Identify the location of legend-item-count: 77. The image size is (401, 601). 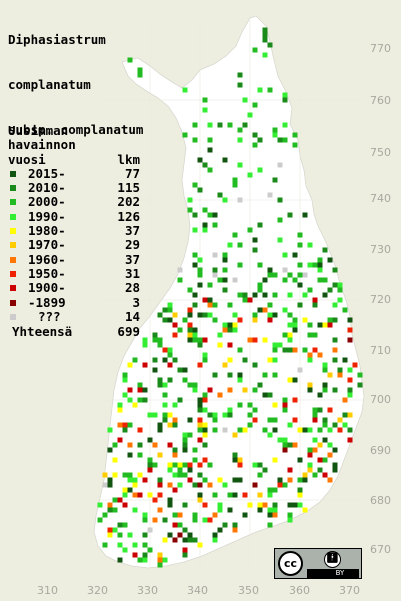
(132, 173).